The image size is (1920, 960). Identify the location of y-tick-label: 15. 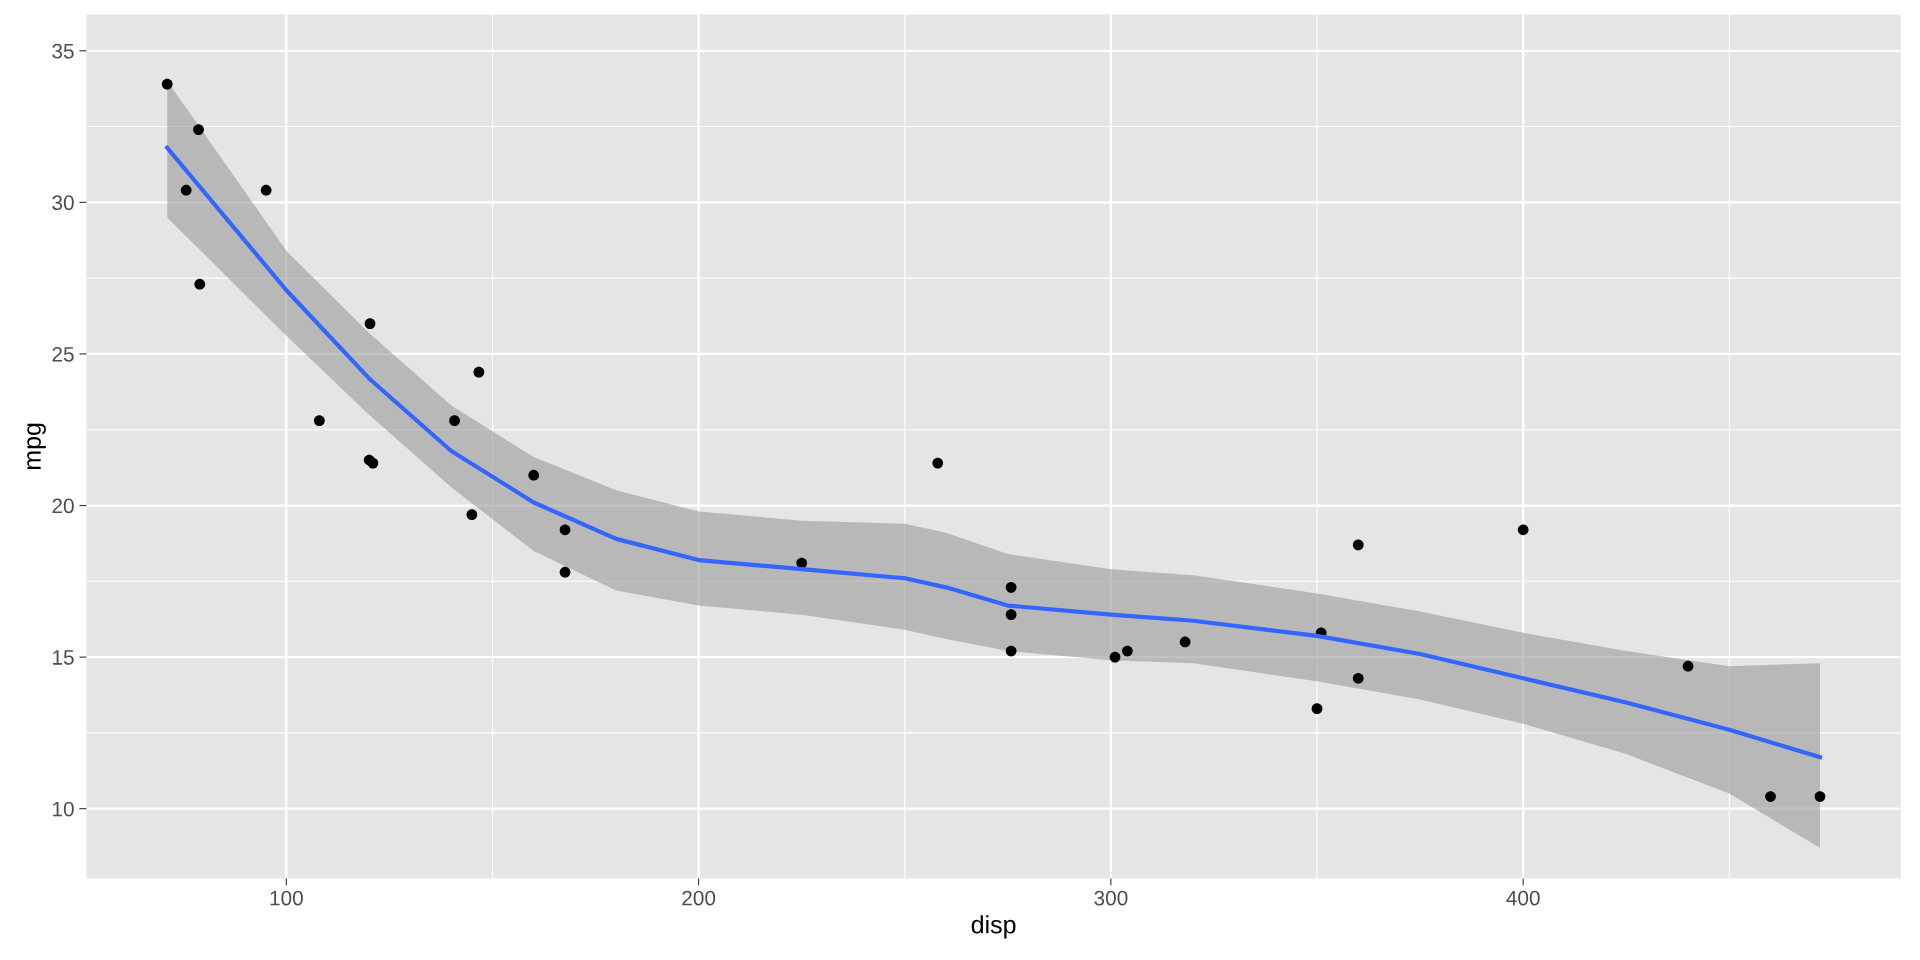
(63, 657).